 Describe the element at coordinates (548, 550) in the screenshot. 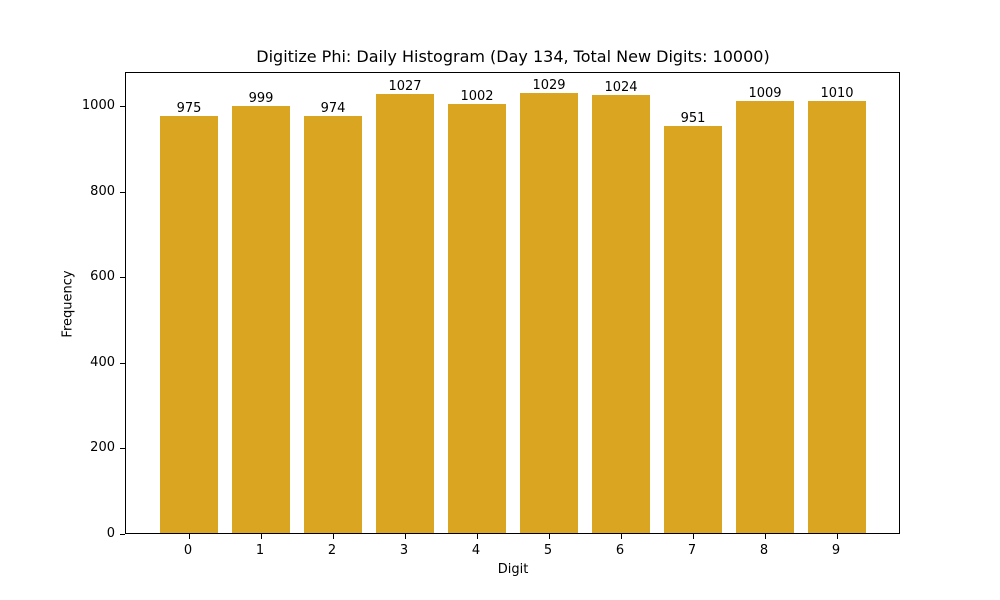

I see `x-tick-label: 5` at that location.